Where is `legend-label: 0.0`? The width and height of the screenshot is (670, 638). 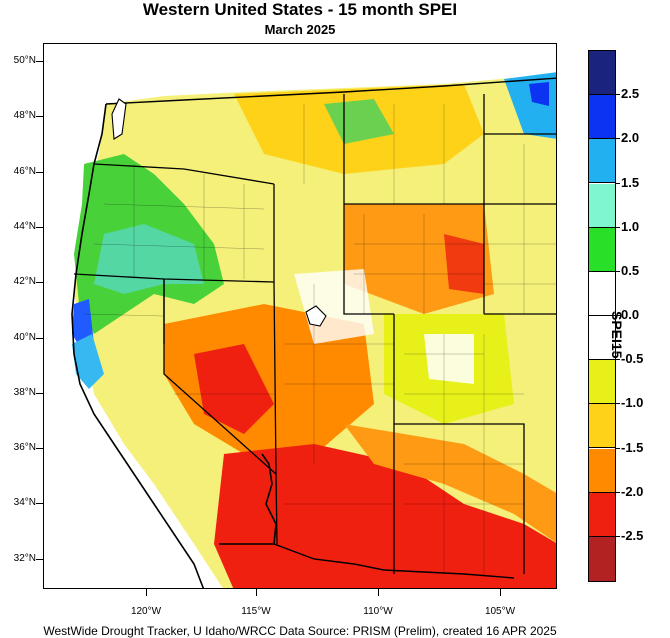
legend-label: 0.0 is located at coordinates (630, 314).